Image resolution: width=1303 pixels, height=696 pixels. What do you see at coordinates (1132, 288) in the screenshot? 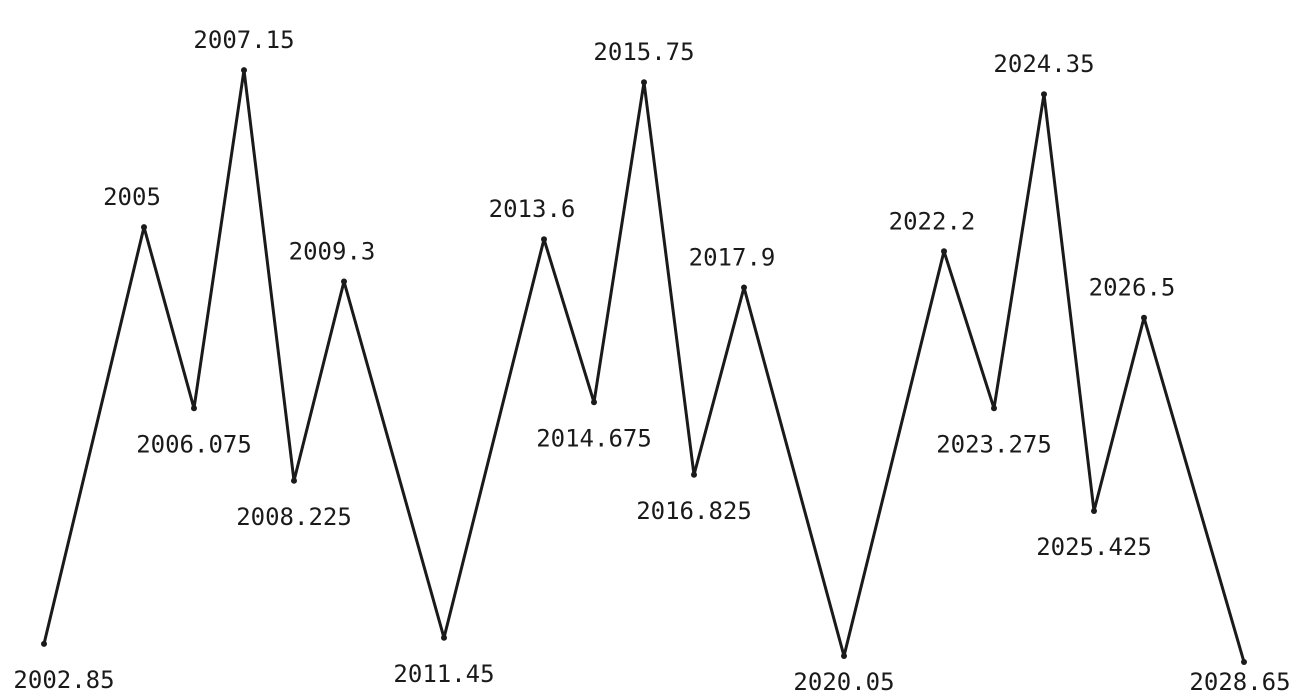
I see `data-label: 2026.5` at bounding box center [1132, 288].